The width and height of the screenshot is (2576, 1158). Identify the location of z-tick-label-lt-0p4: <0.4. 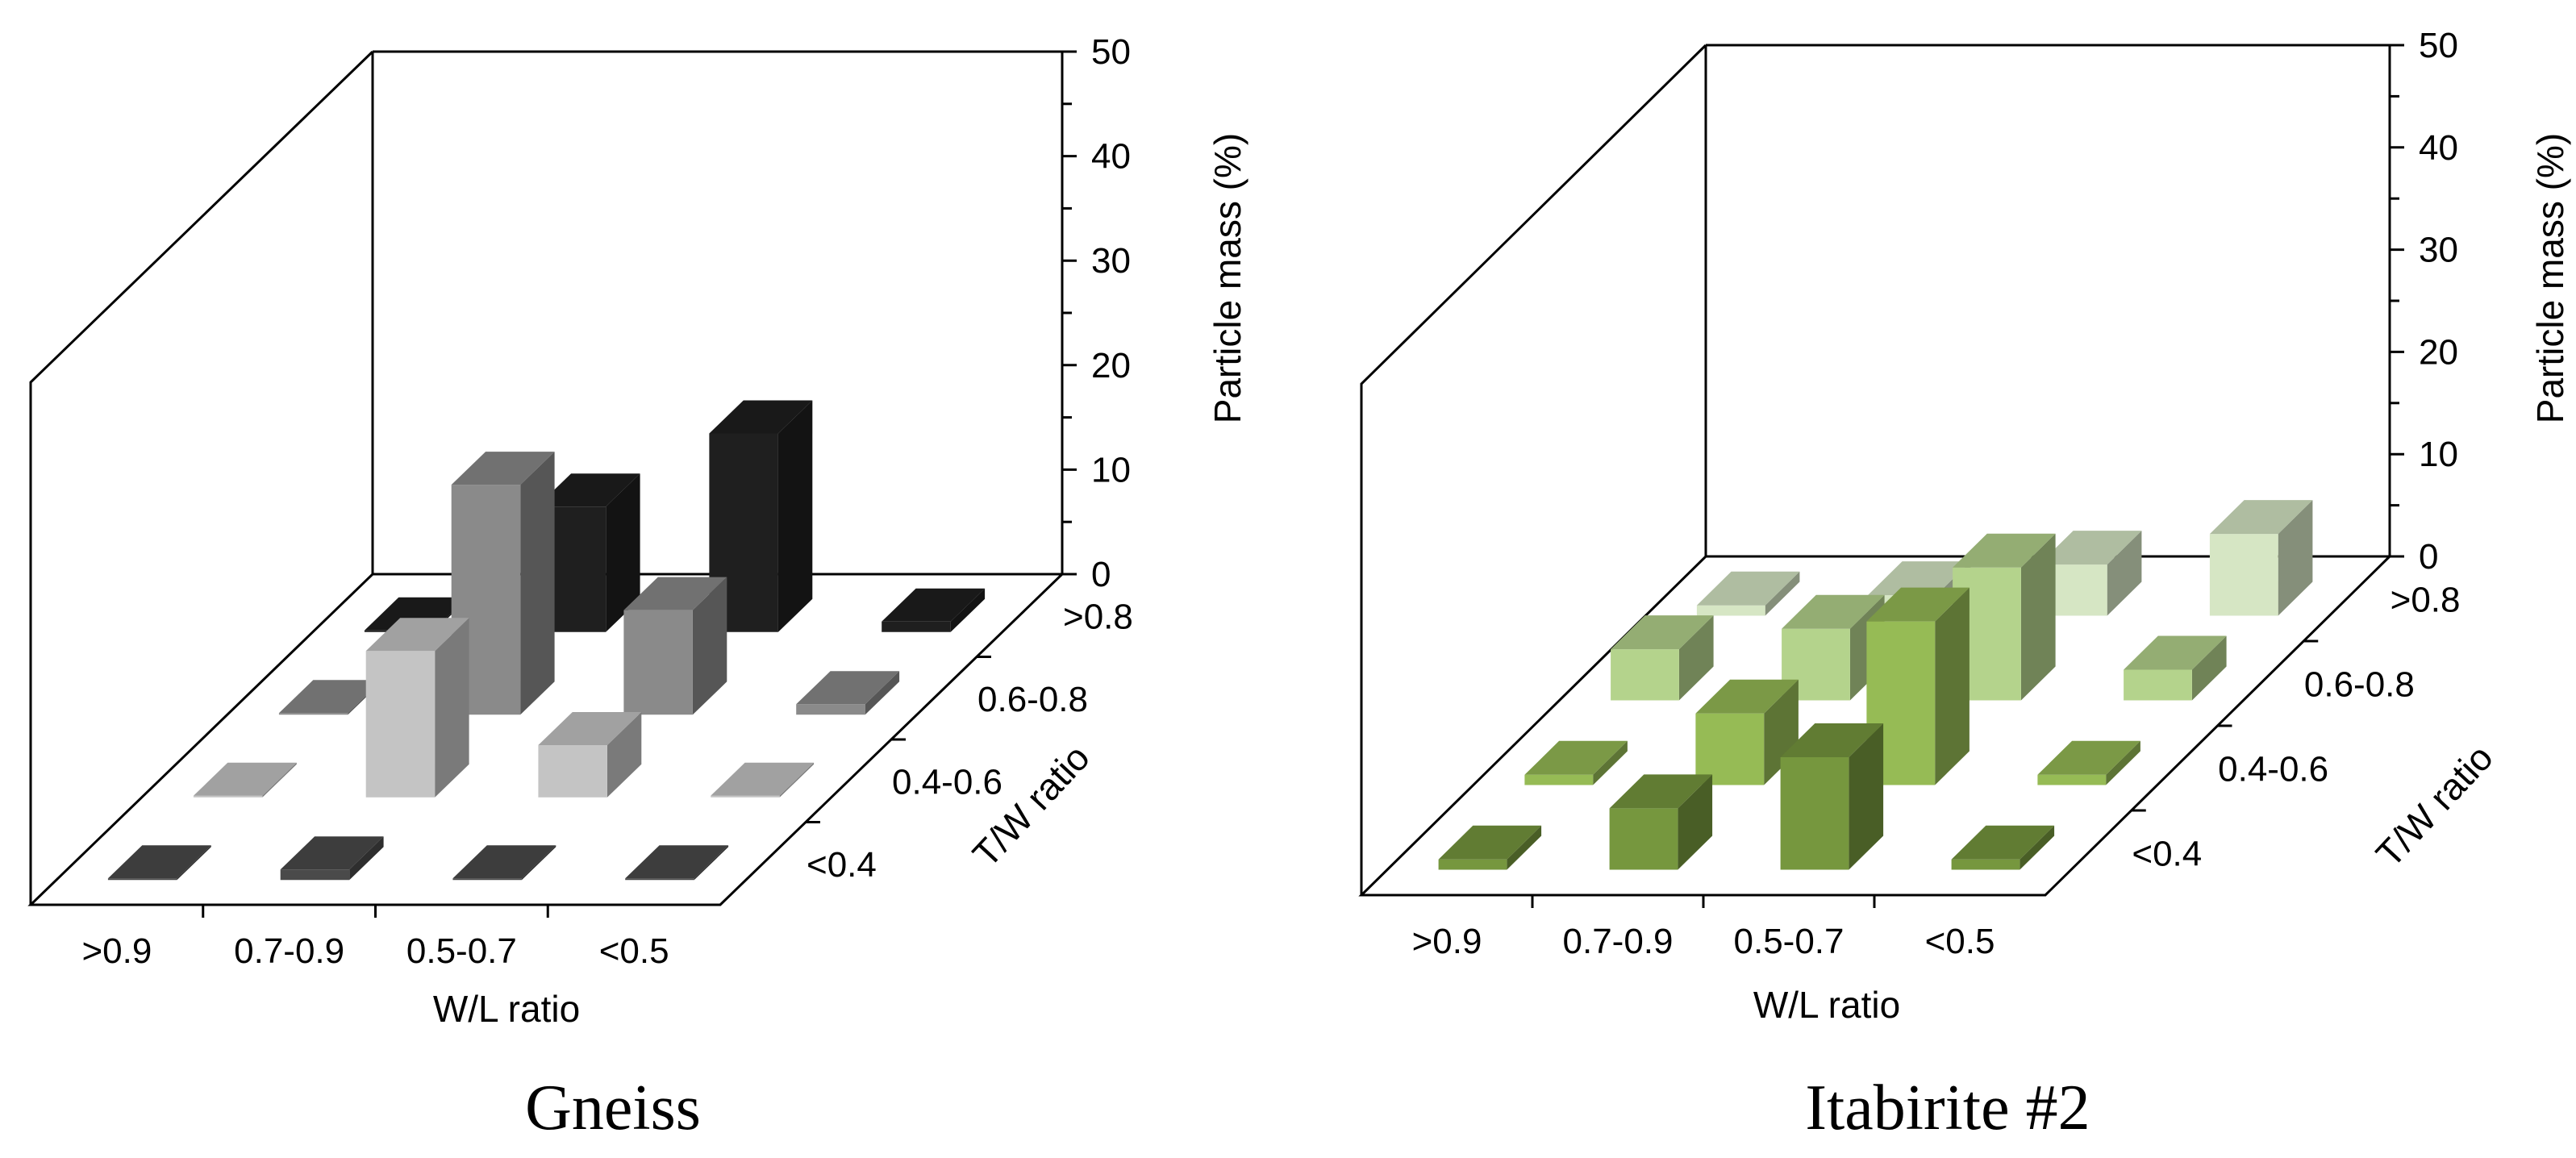
(842, 865).